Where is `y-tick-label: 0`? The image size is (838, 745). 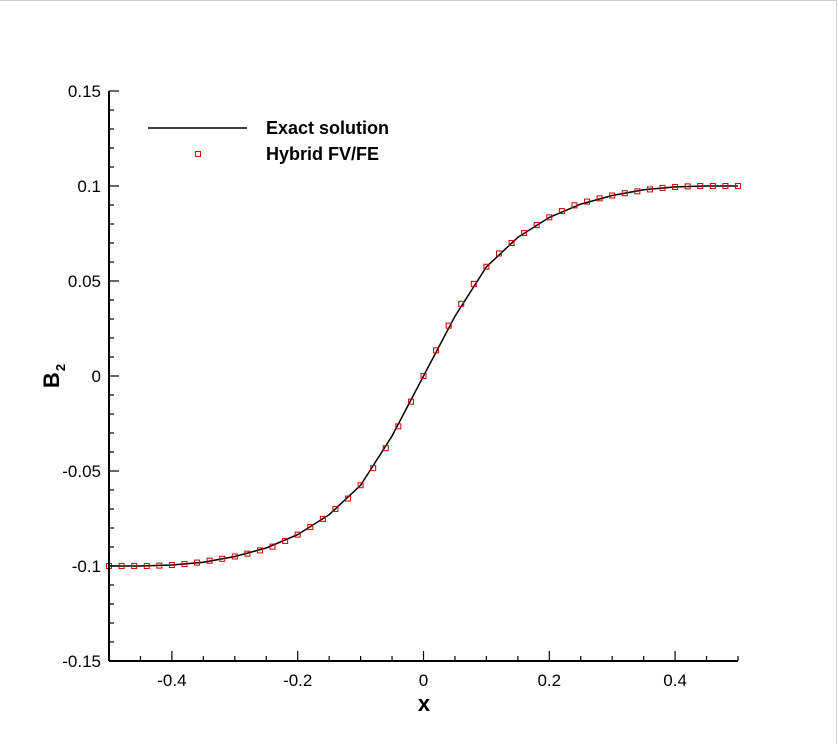 y-tick-label: 0 is located at coordinates (96, 376).